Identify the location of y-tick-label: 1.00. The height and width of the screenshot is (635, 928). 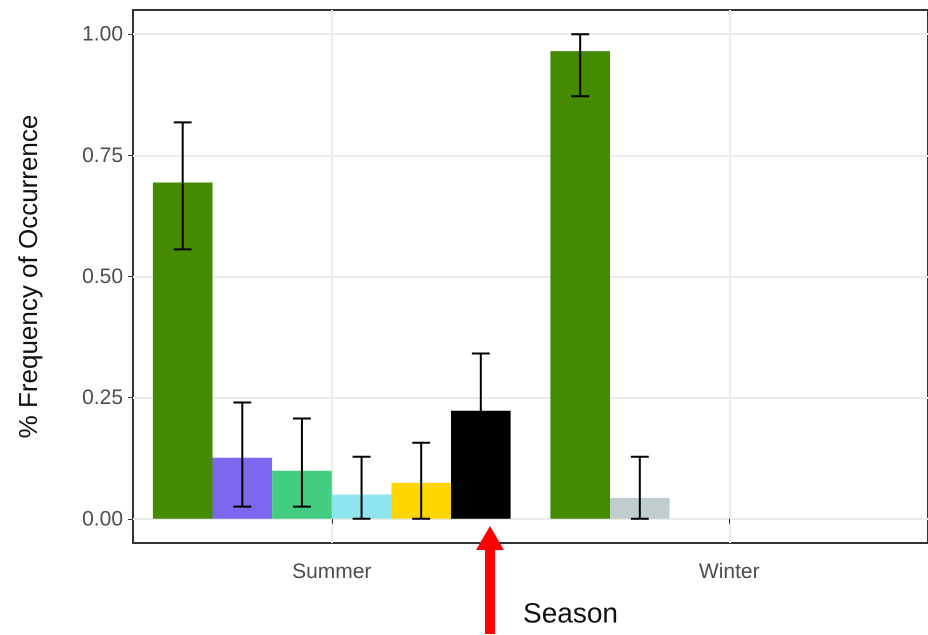
(102, 34).